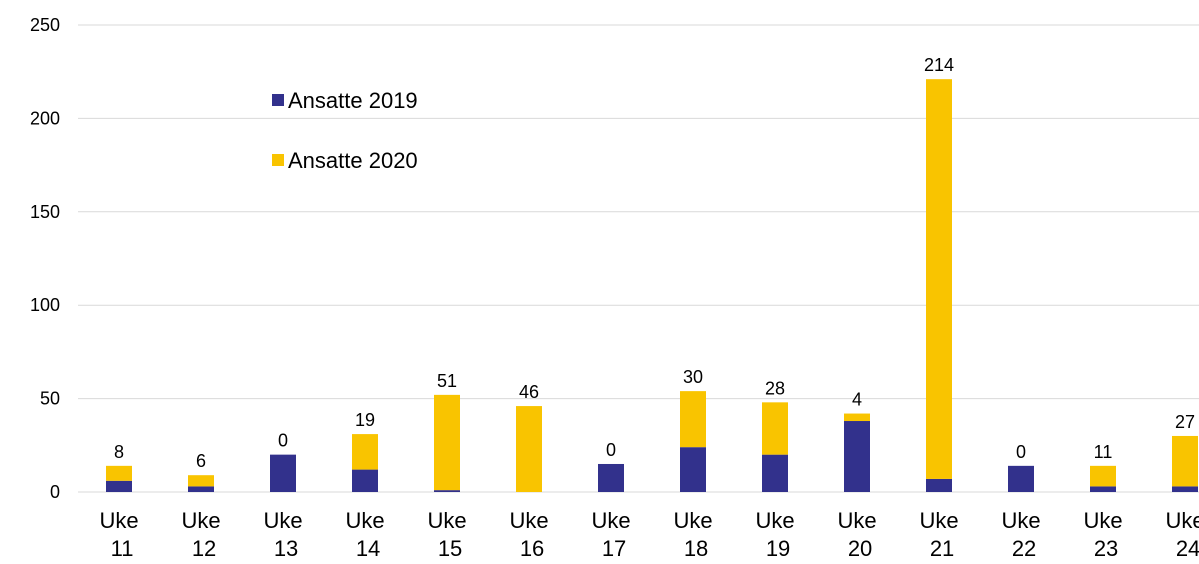 This screenshot has width=1199, height=564. What do you see at coordinates (201, 461) in the screenshot?
I see `data-label: 6` at bounding box center [201, 461].